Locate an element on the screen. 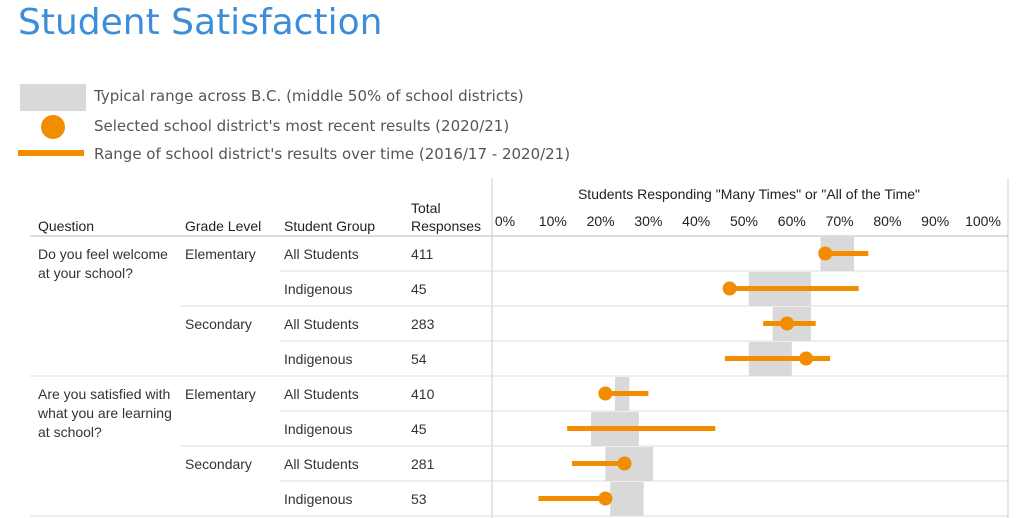 The width and height of the screenshot is (1024, 518). header-student-group: Student Group is located at coordinates (330, 226).